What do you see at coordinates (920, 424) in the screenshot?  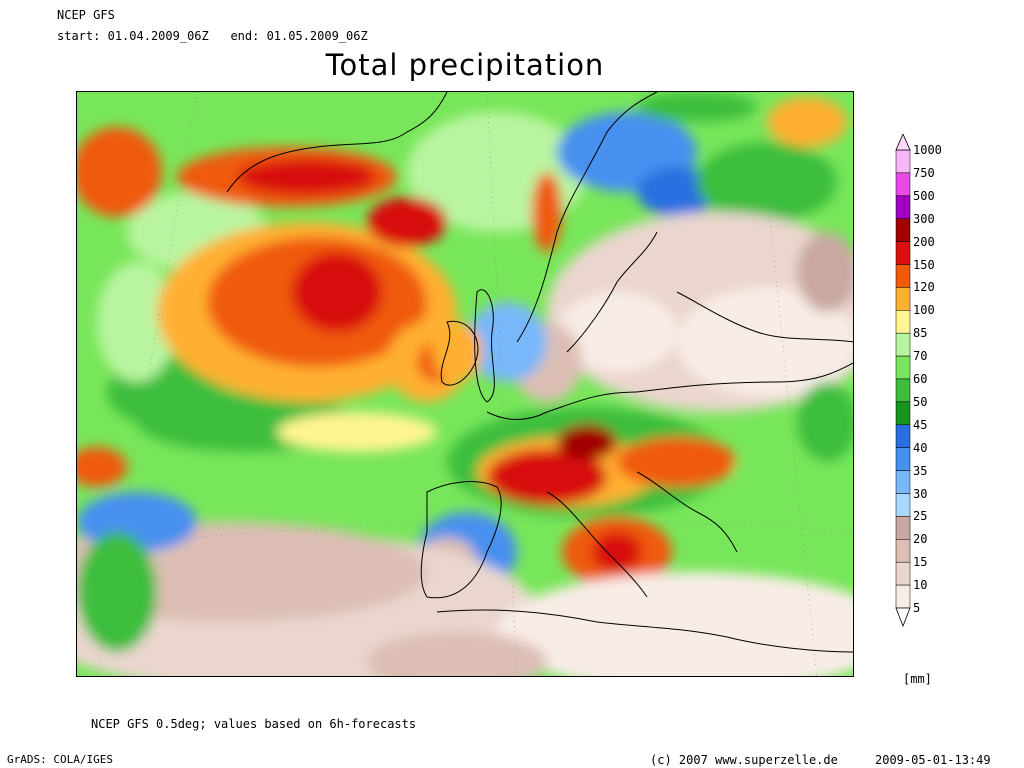 I see `scale-level-label: 45` at bounding box center [920, 424].